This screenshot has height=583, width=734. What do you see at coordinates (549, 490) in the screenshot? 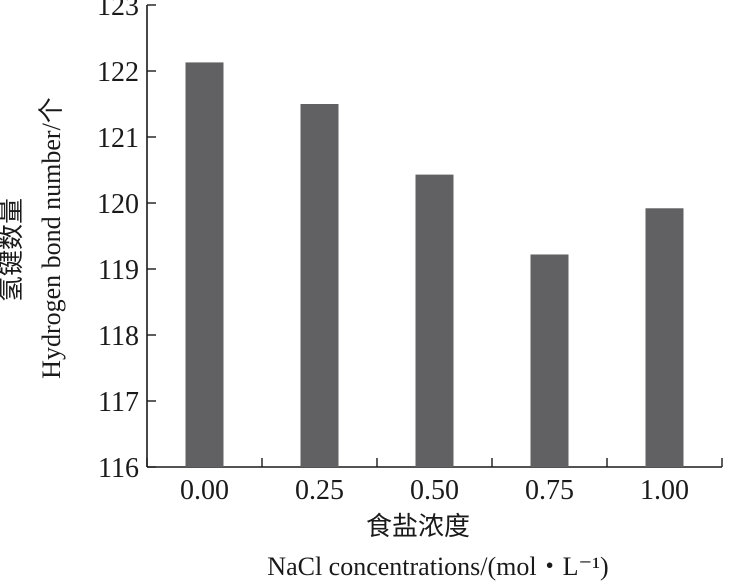
I see `x-tick-label: 0.75` at bounding box center [549, 490].